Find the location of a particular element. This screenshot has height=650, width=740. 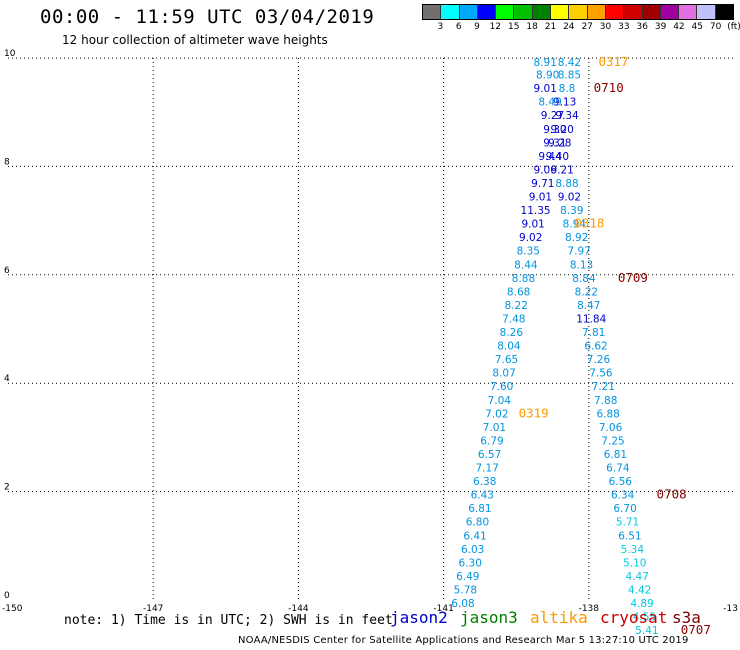

wave-height-label: 8.88 is located at coordinates (566, 184).